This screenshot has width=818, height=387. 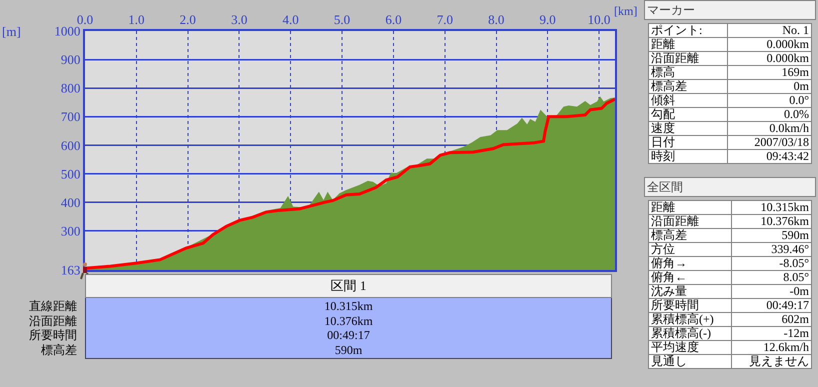 What do you see at coordinates (770, 86) in the screenshot?
I see `text: 0m` at bounding box center [770, 86].